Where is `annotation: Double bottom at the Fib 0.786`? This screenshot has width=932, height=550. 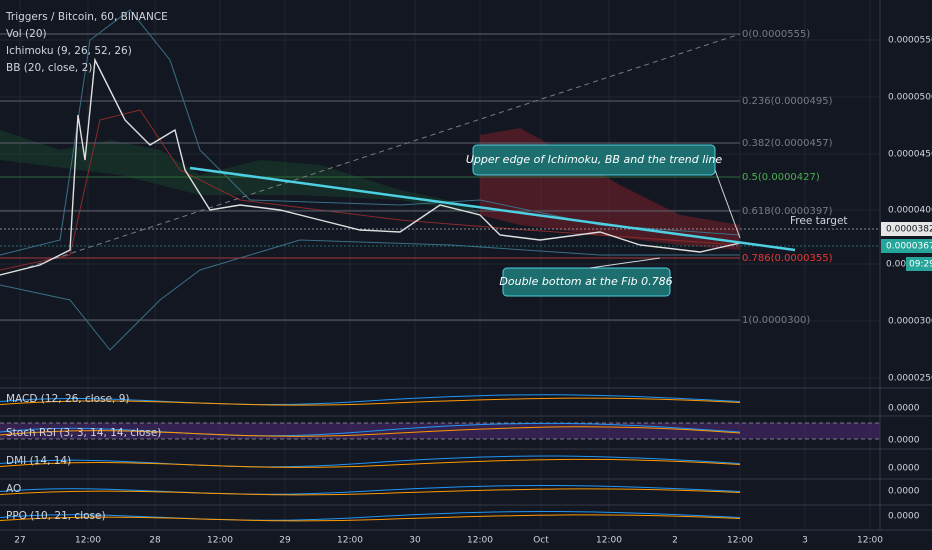 annotation: Double bottom at the Fib 0.786 is located at coordinates (585, 281).